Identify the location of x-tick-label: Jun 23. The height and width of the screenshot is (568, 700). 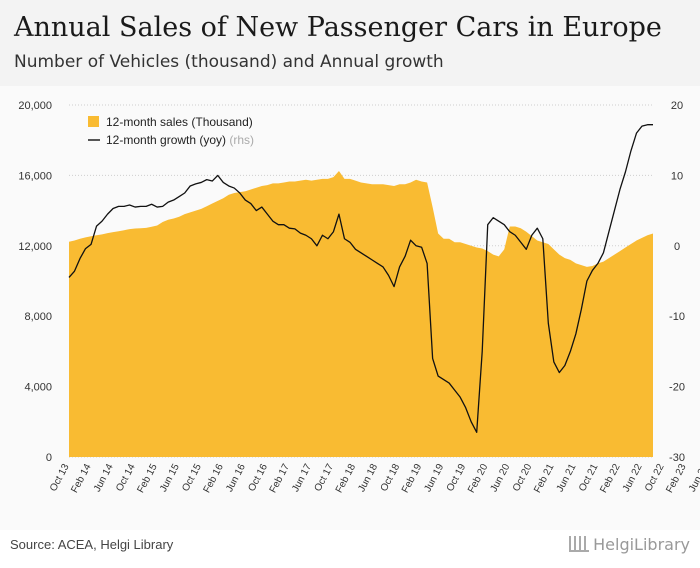
(693, 478).